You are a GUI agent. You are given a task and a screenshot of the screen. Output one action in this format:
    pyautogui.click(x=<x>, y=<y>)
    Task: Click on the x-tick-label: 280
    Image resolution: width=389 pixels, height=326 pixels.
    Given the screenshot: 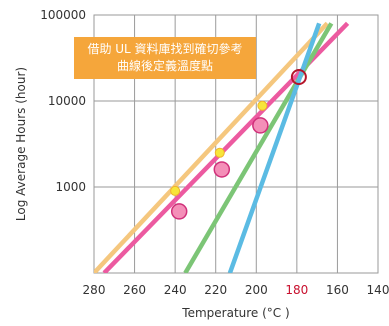 What is the action you would take?
    pyautogui.click(x=94, y=290)
    